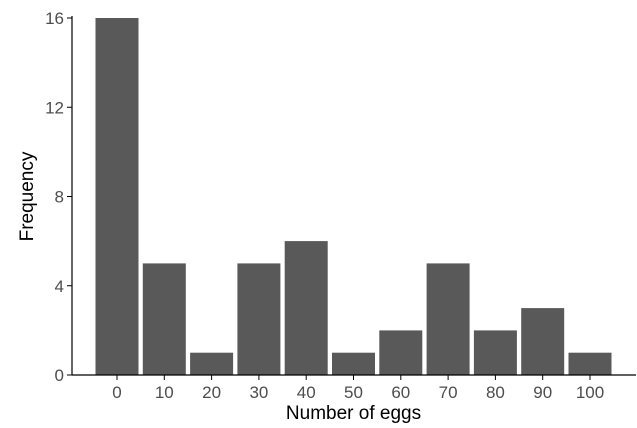 The width and height of the screenshot is (637, 428). I want to click on x-tick-label: 50, so click(353, 392).